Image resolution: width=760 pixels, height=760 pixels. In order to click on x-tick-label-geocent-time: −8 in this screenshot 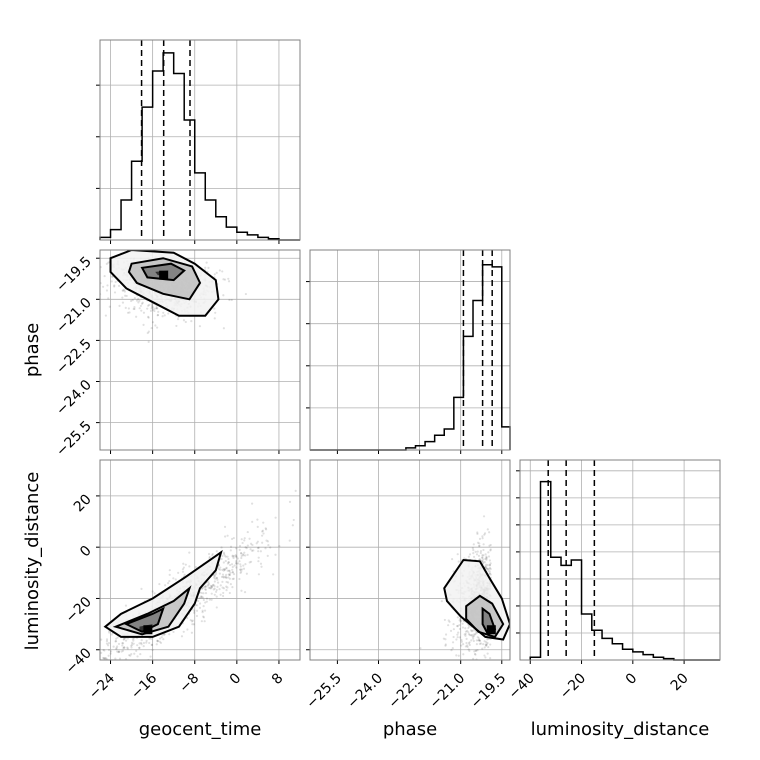, I will do `click(189, 683)`.